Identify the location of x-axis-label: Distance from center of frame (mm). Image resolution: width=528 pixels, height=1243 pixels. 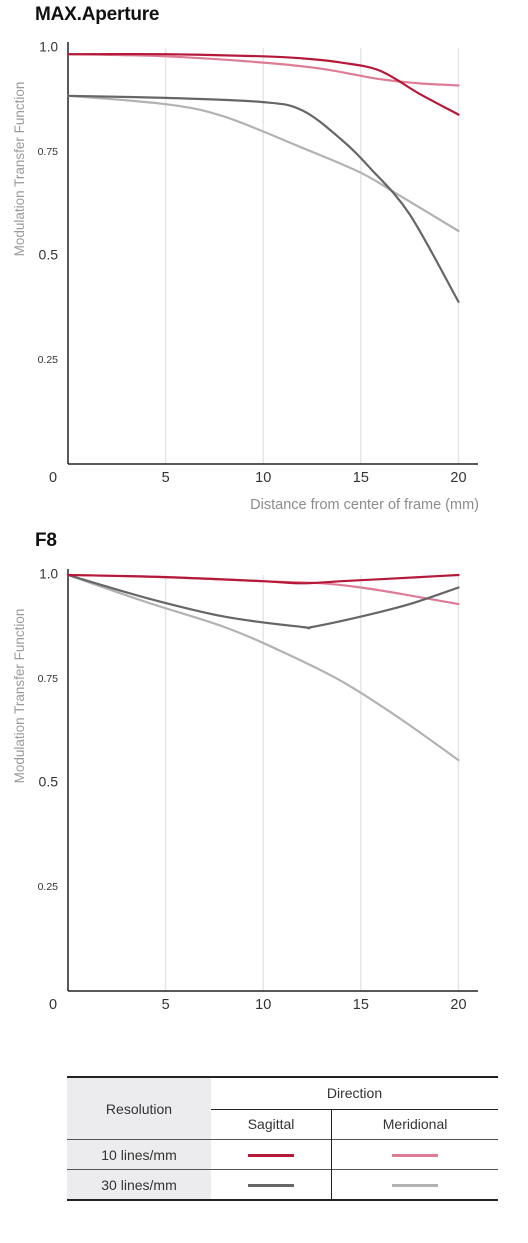
(364, 505).